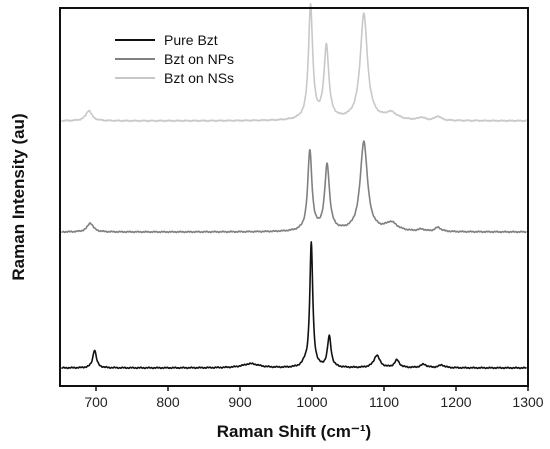 The height and width of the screenshot is (449, 550). What do you see at coordinates (527, 402) in the screenshot?
I see `x-tick-label-1300: 1300` at bounding box center [527, 402].